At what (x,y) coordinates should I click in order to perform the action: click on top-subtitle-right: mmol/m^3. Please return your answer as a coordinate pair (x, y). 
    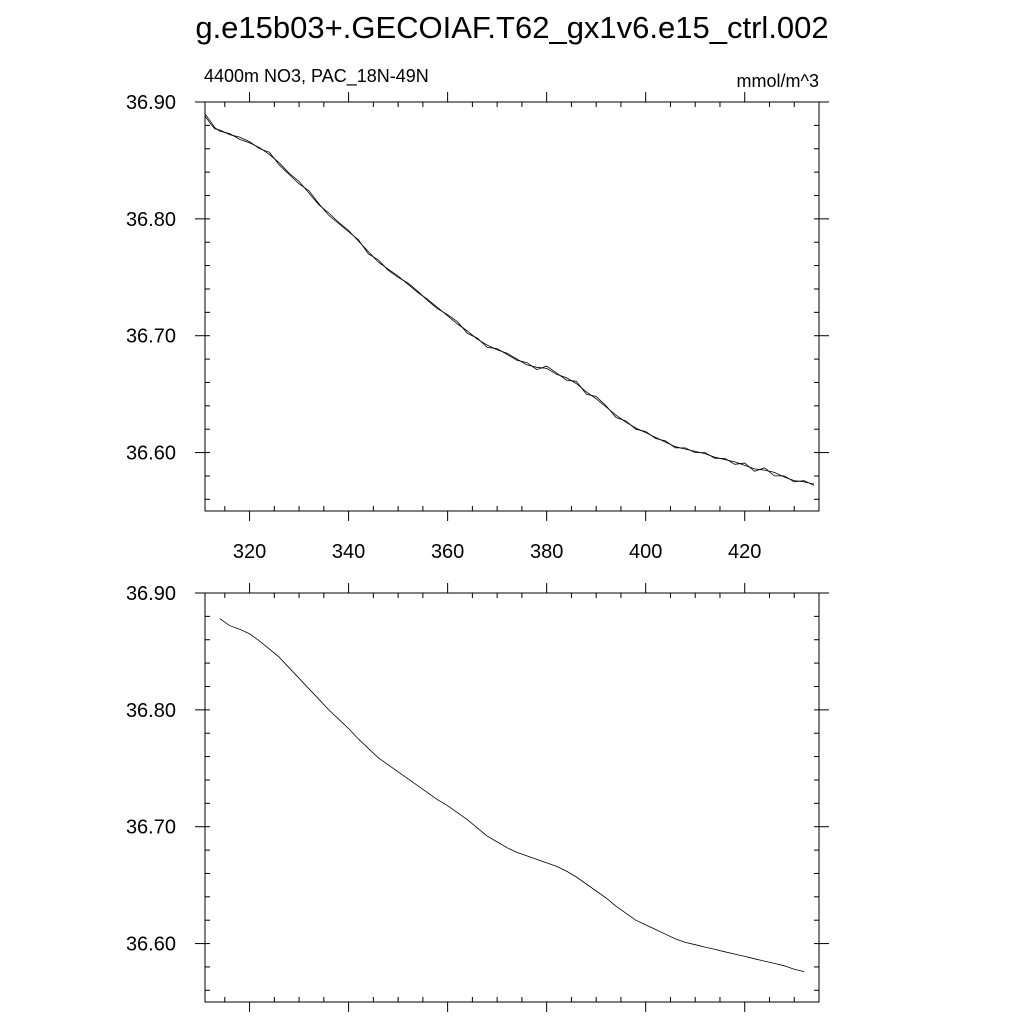
    Looking at the image, I should click on (778, 81).